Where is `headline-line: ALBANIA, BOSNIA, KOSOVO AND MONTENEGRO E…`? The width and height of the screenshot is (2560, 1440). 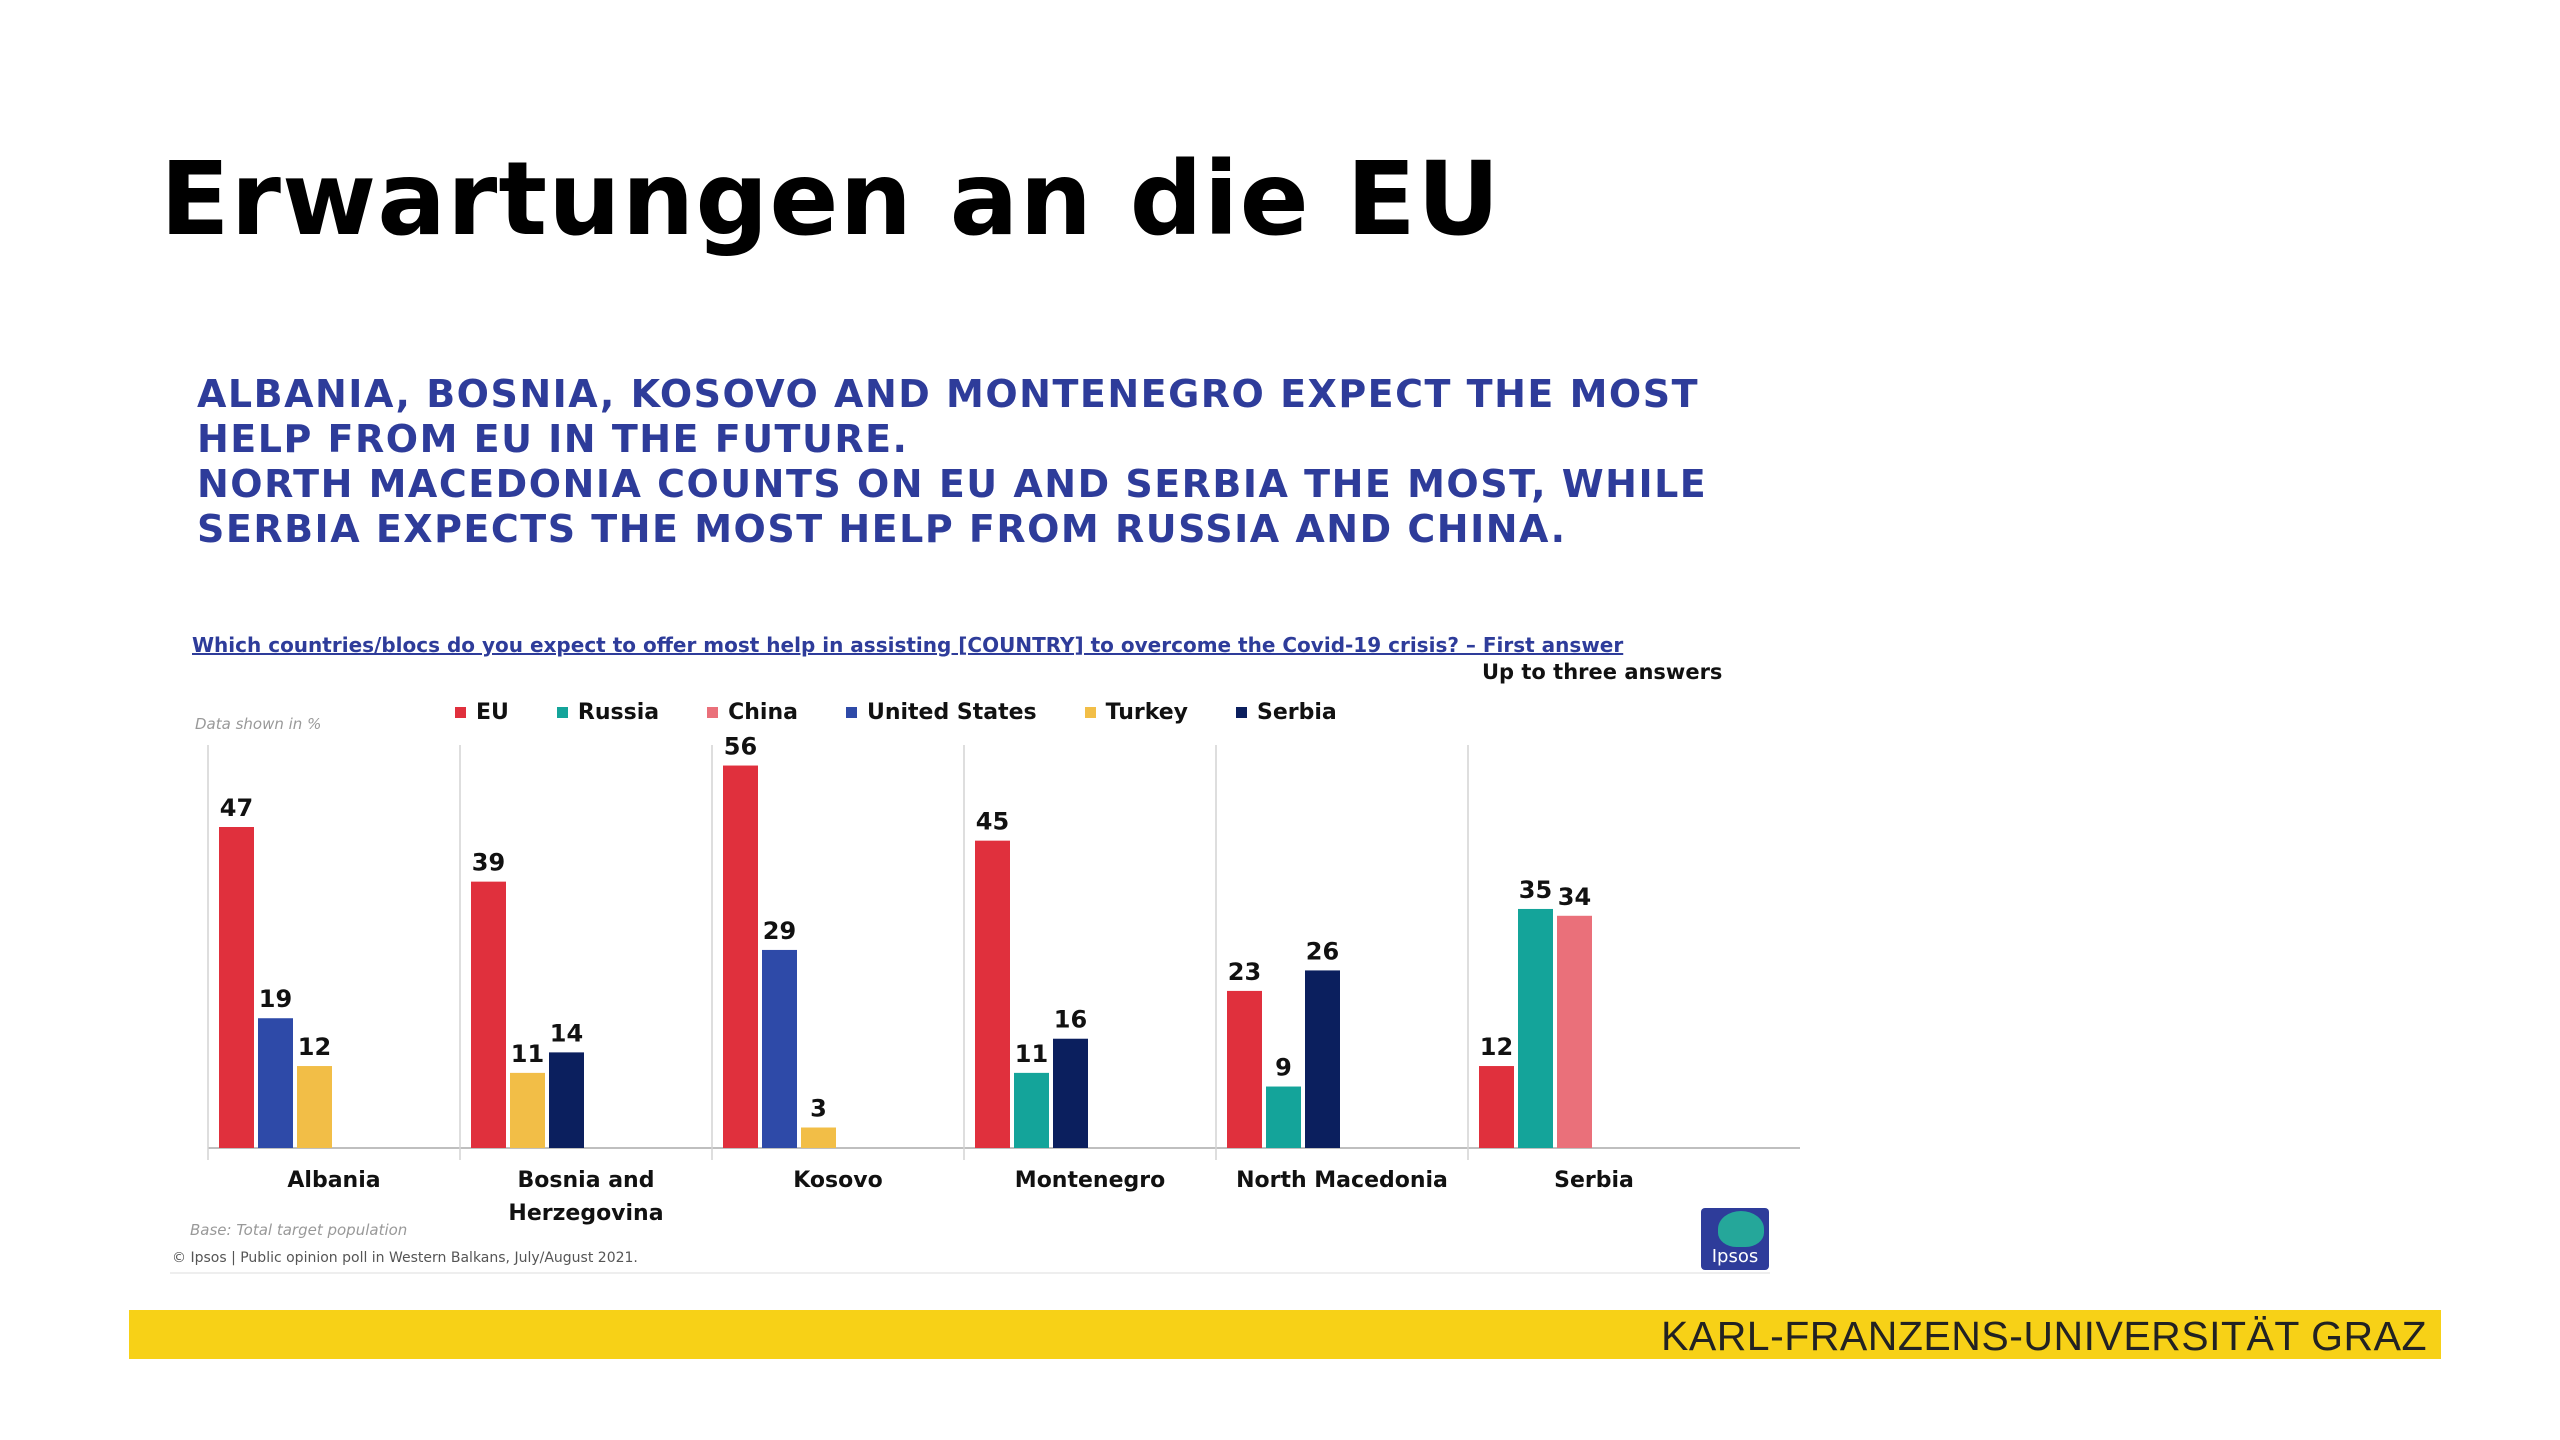
headline-line: ALBANIA, BOSNIA, KOSOVO AND MONTENEGRO E… is located at coordinates (948, 394).